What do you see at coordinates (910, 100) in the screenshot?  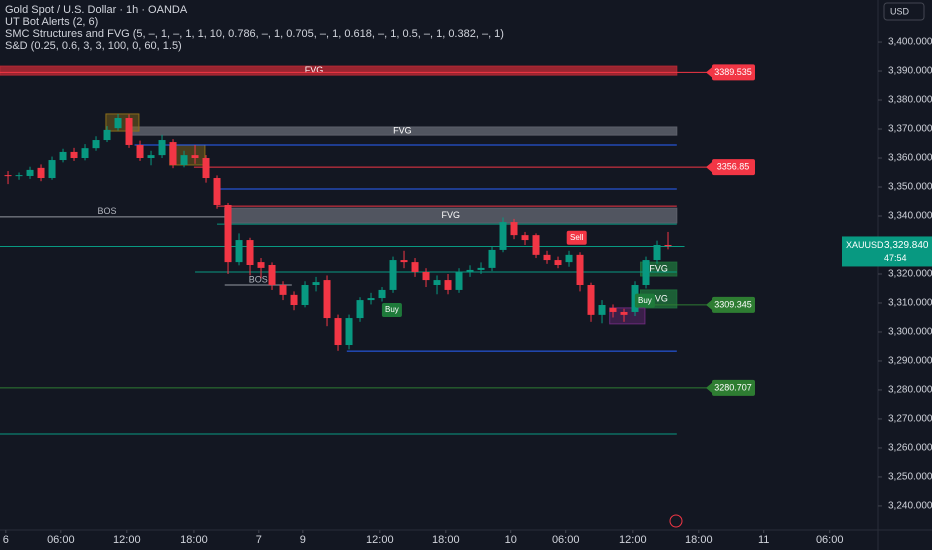 I see `y-tick-label: 3,380.000` at bounding box center [910, 100].